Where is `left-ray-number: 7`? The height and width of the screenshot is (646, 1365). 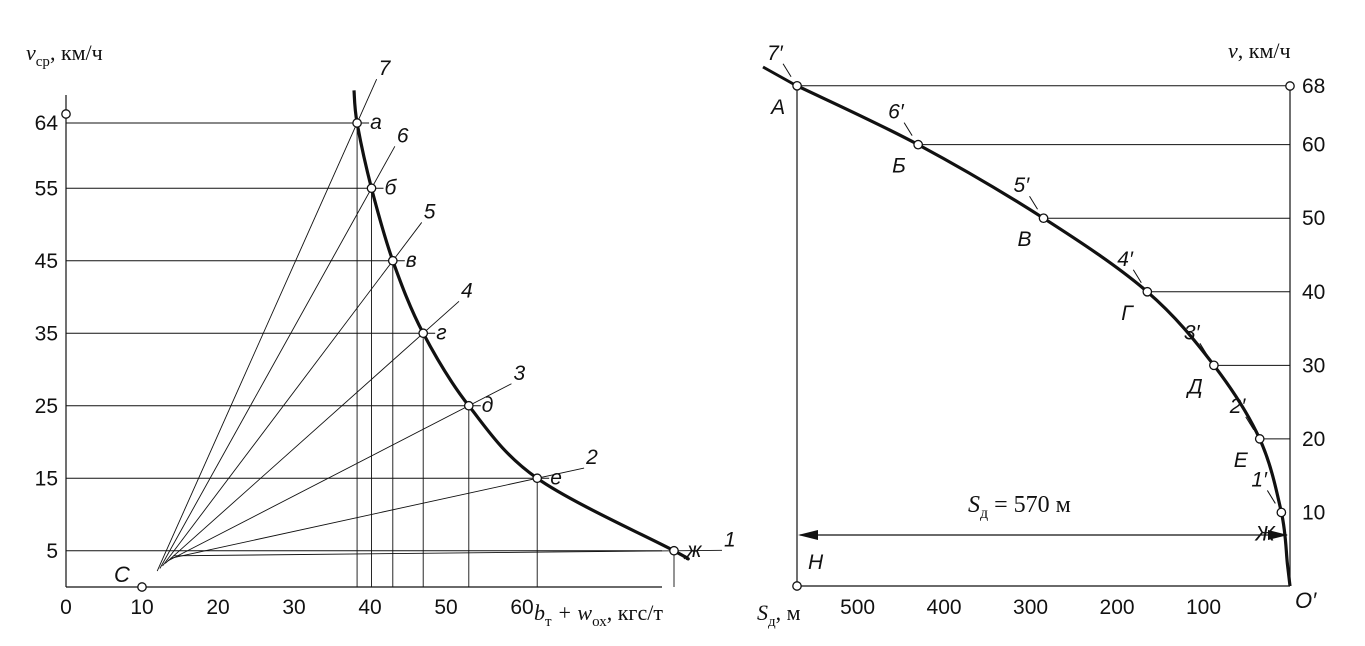
left-ray-number: 7 is located at coordinates (385, 68).